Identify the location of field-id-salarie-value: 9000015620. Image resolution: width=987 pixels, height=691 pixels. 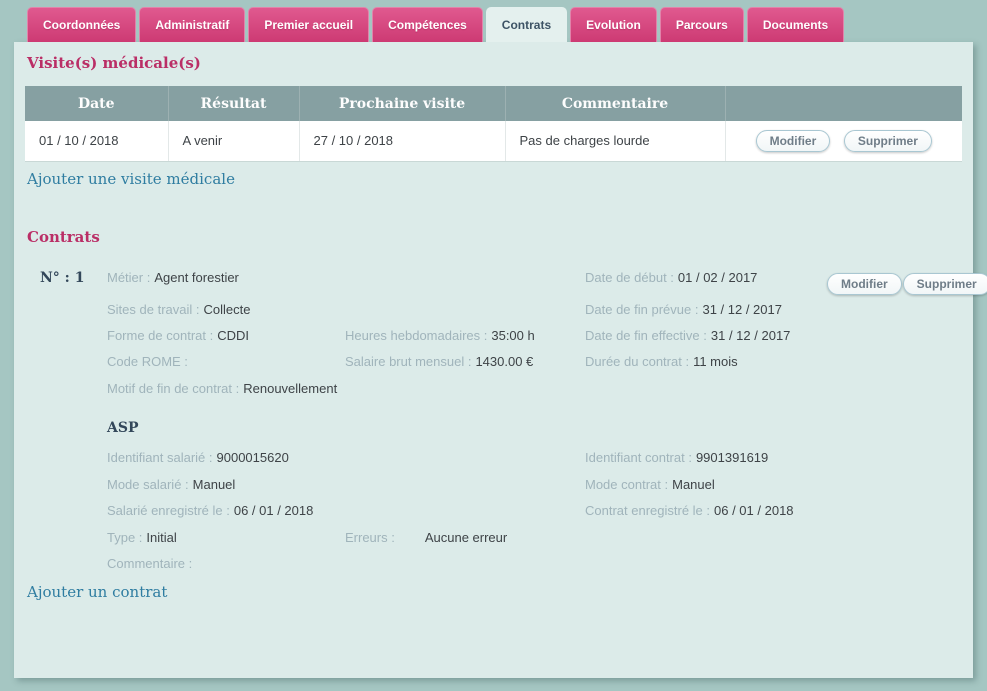
(252, 457).